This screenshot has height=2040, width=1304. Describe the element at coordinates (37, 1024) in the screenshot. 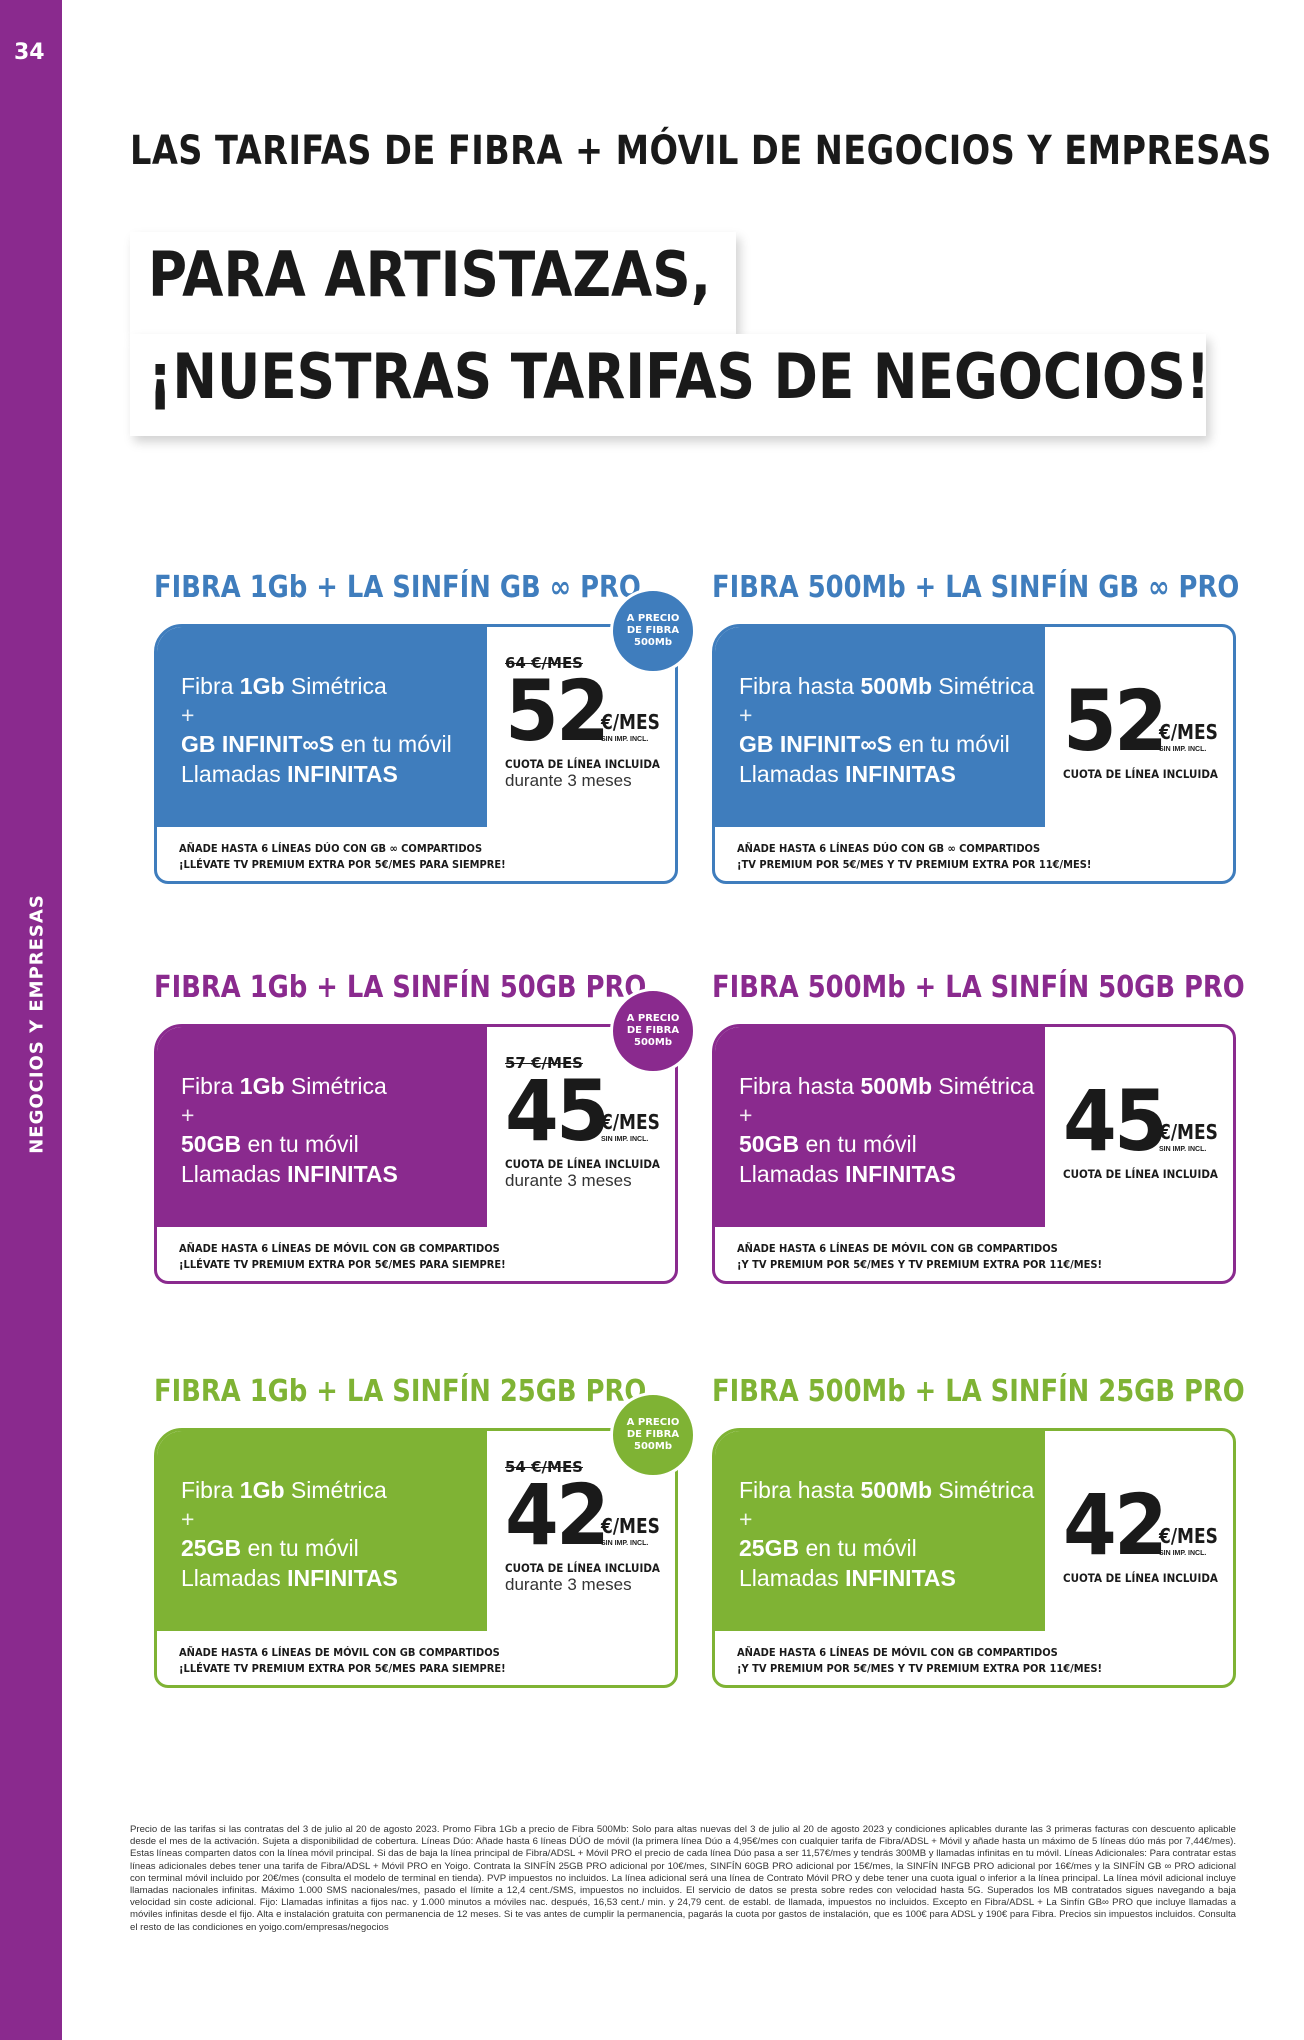

I see `side-section-label: NEGOCIOS Y EMPRESAS` at that location.